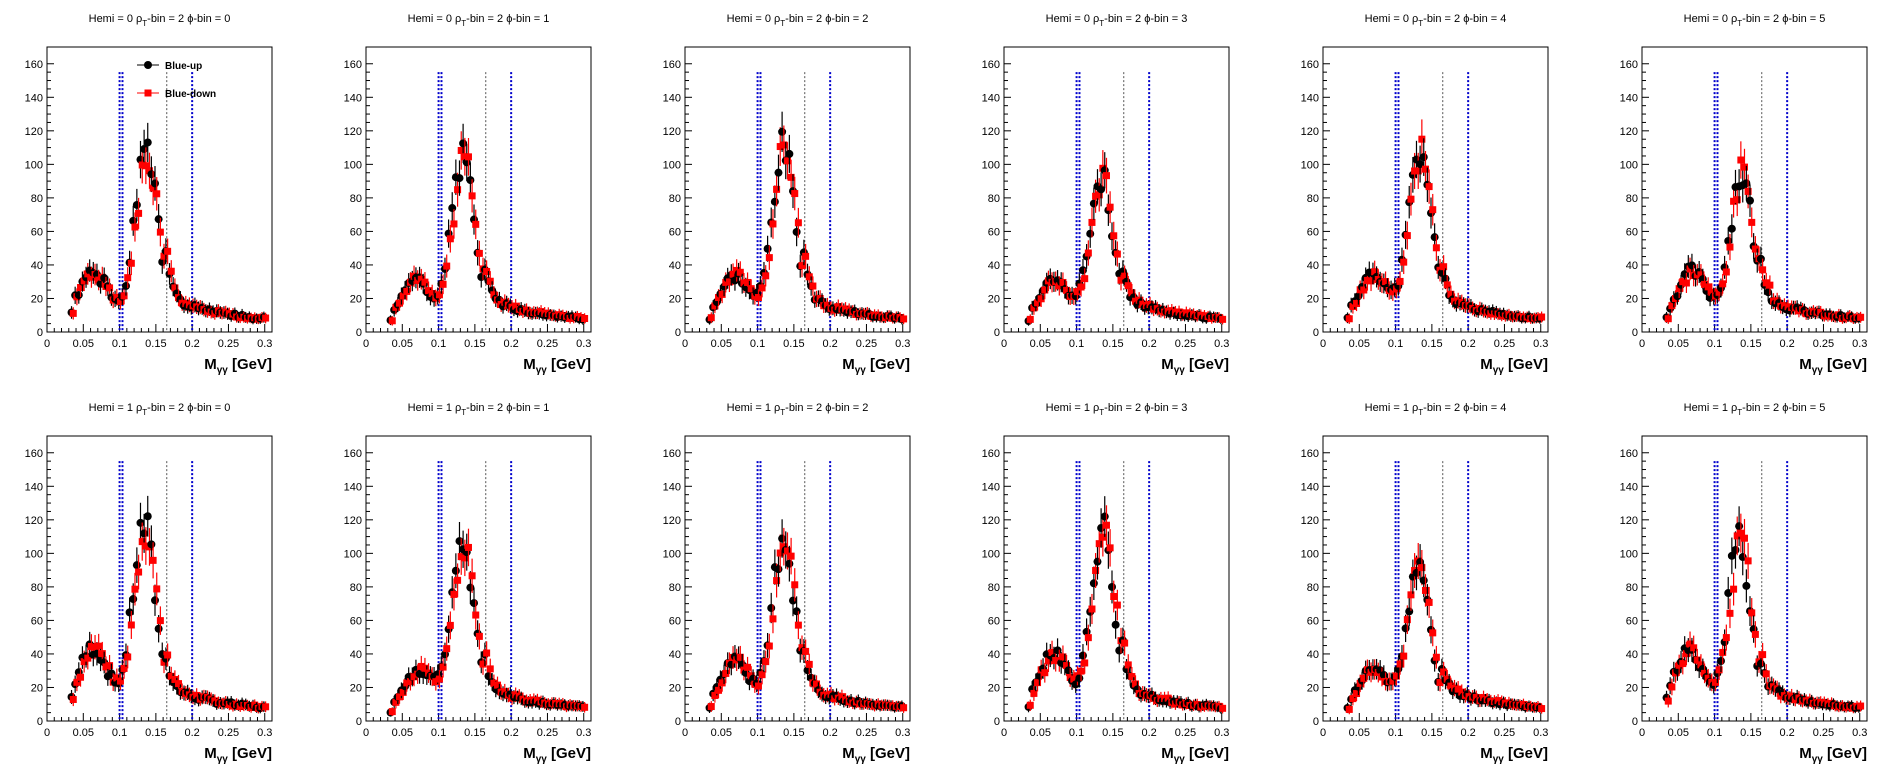 The image size is (1896, 772). I want to click on x-label-unit: [GeV], so click(1207, 753).